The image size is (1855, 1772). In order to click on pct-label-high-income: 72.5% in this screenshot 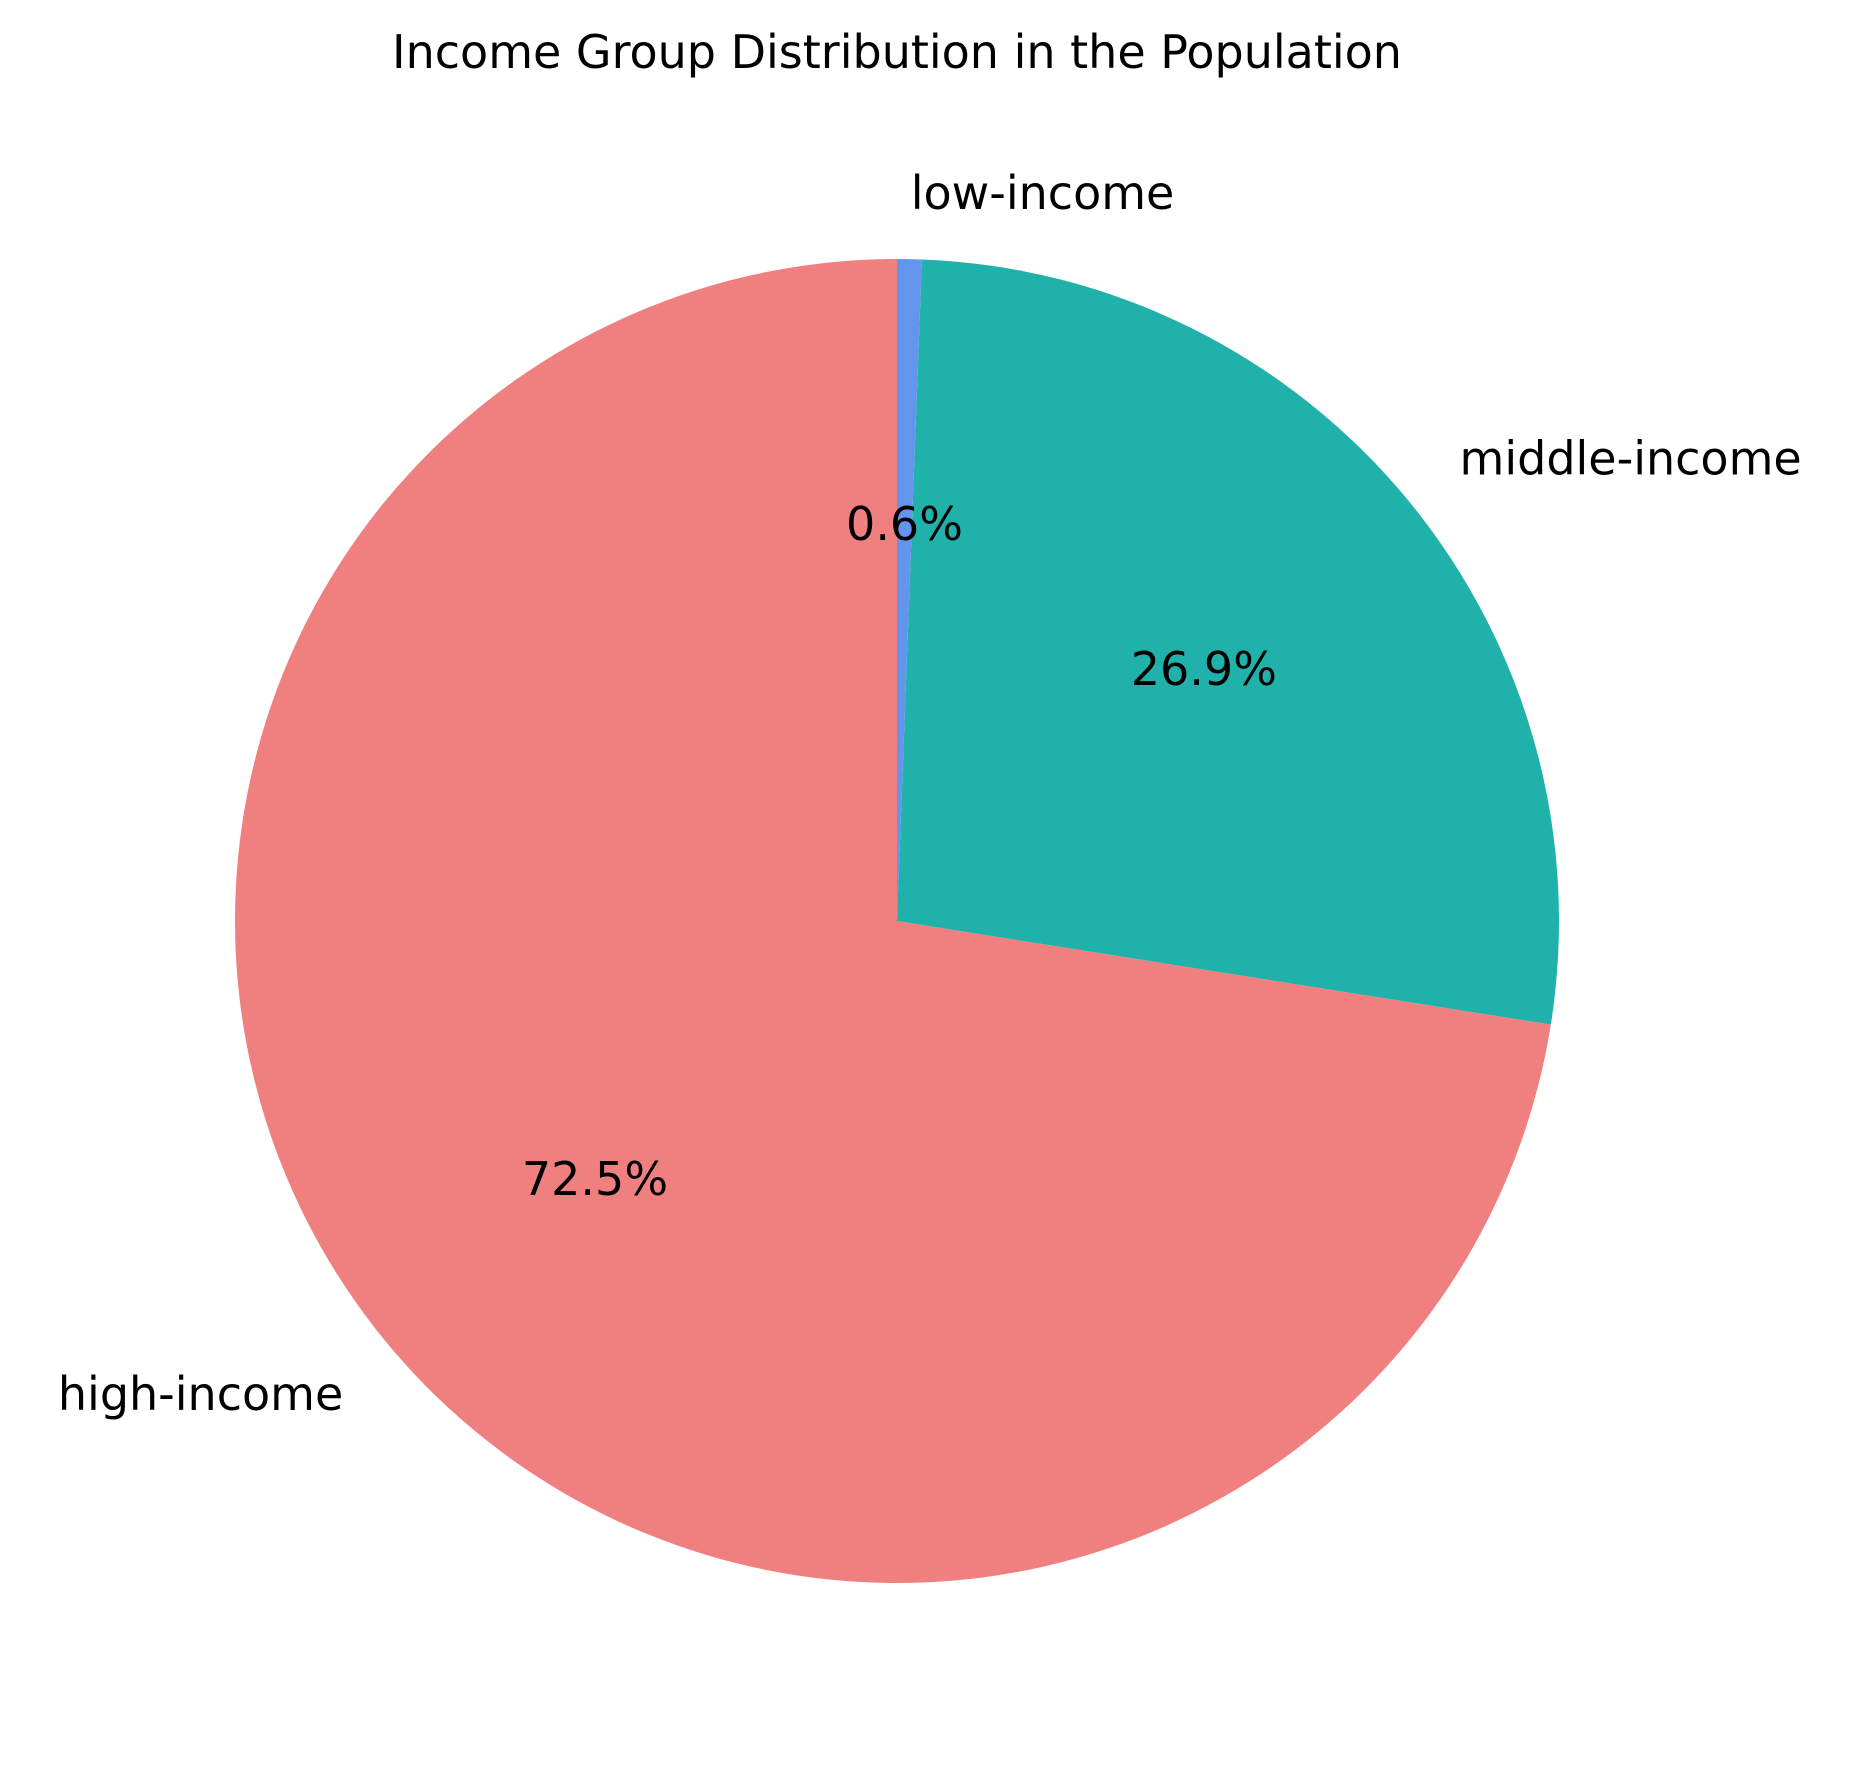, I will do `click(595, 1179)`.